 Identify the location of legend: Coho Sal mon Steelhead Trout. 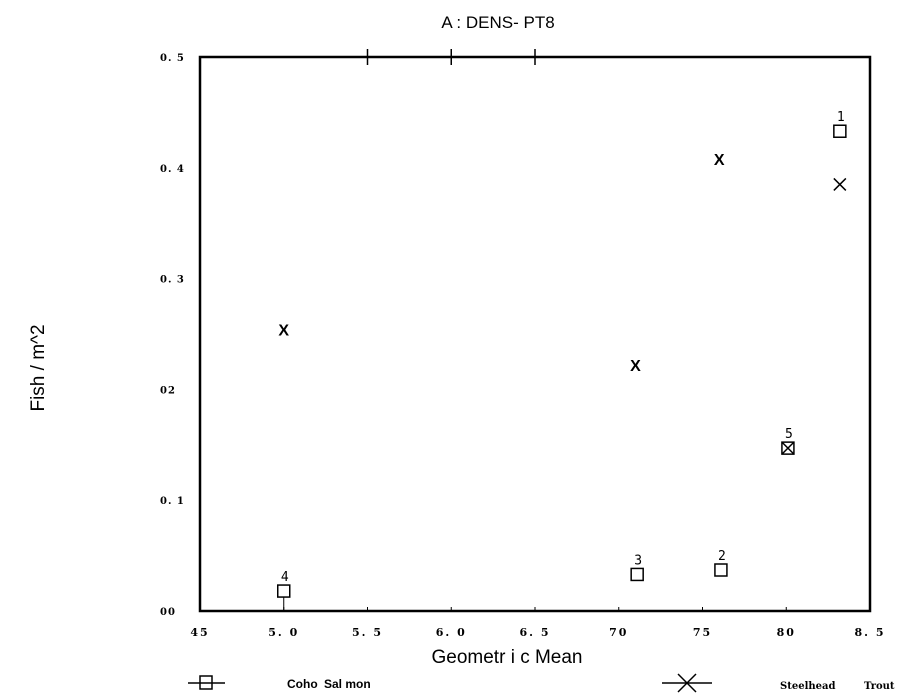
(541, 683).